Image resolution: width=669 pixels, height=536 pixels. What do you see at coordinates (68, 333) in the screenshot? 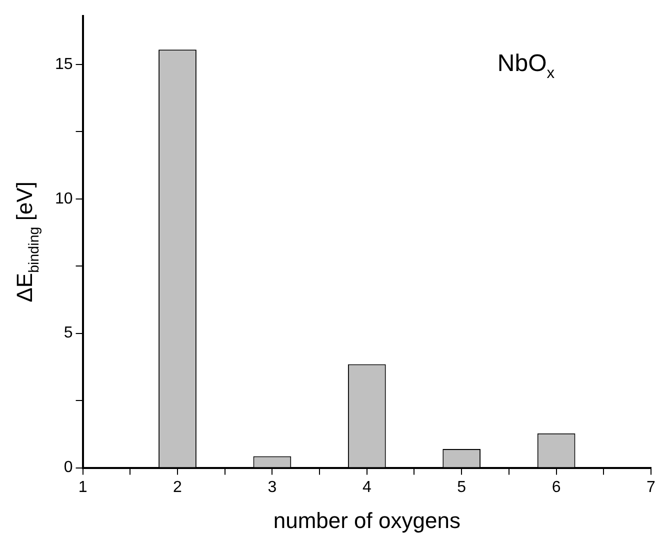
I see `y-tick-label: 5` at bounding box center [68, 333].